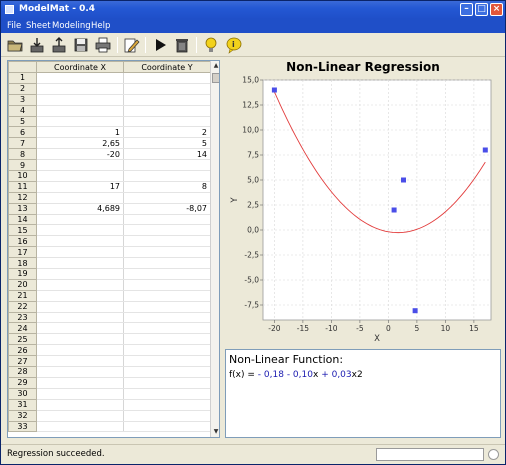 This screenshot has width=506, height=465. I want to click on maximize-button: □, so click(481, 9).